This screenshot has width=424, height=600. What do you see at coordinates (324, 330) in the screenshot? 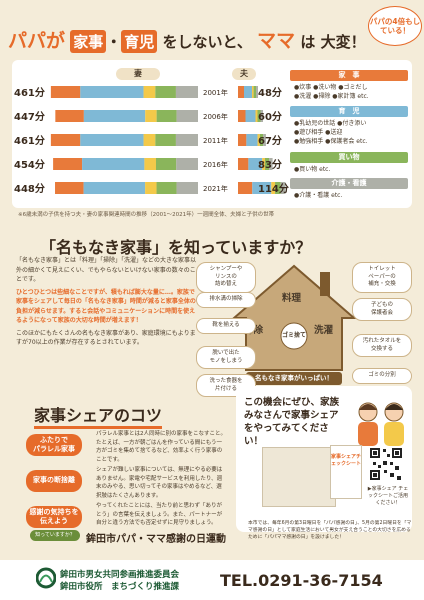
I see `house-label-laundry: 洗濯` at bounding box center [324, 330].